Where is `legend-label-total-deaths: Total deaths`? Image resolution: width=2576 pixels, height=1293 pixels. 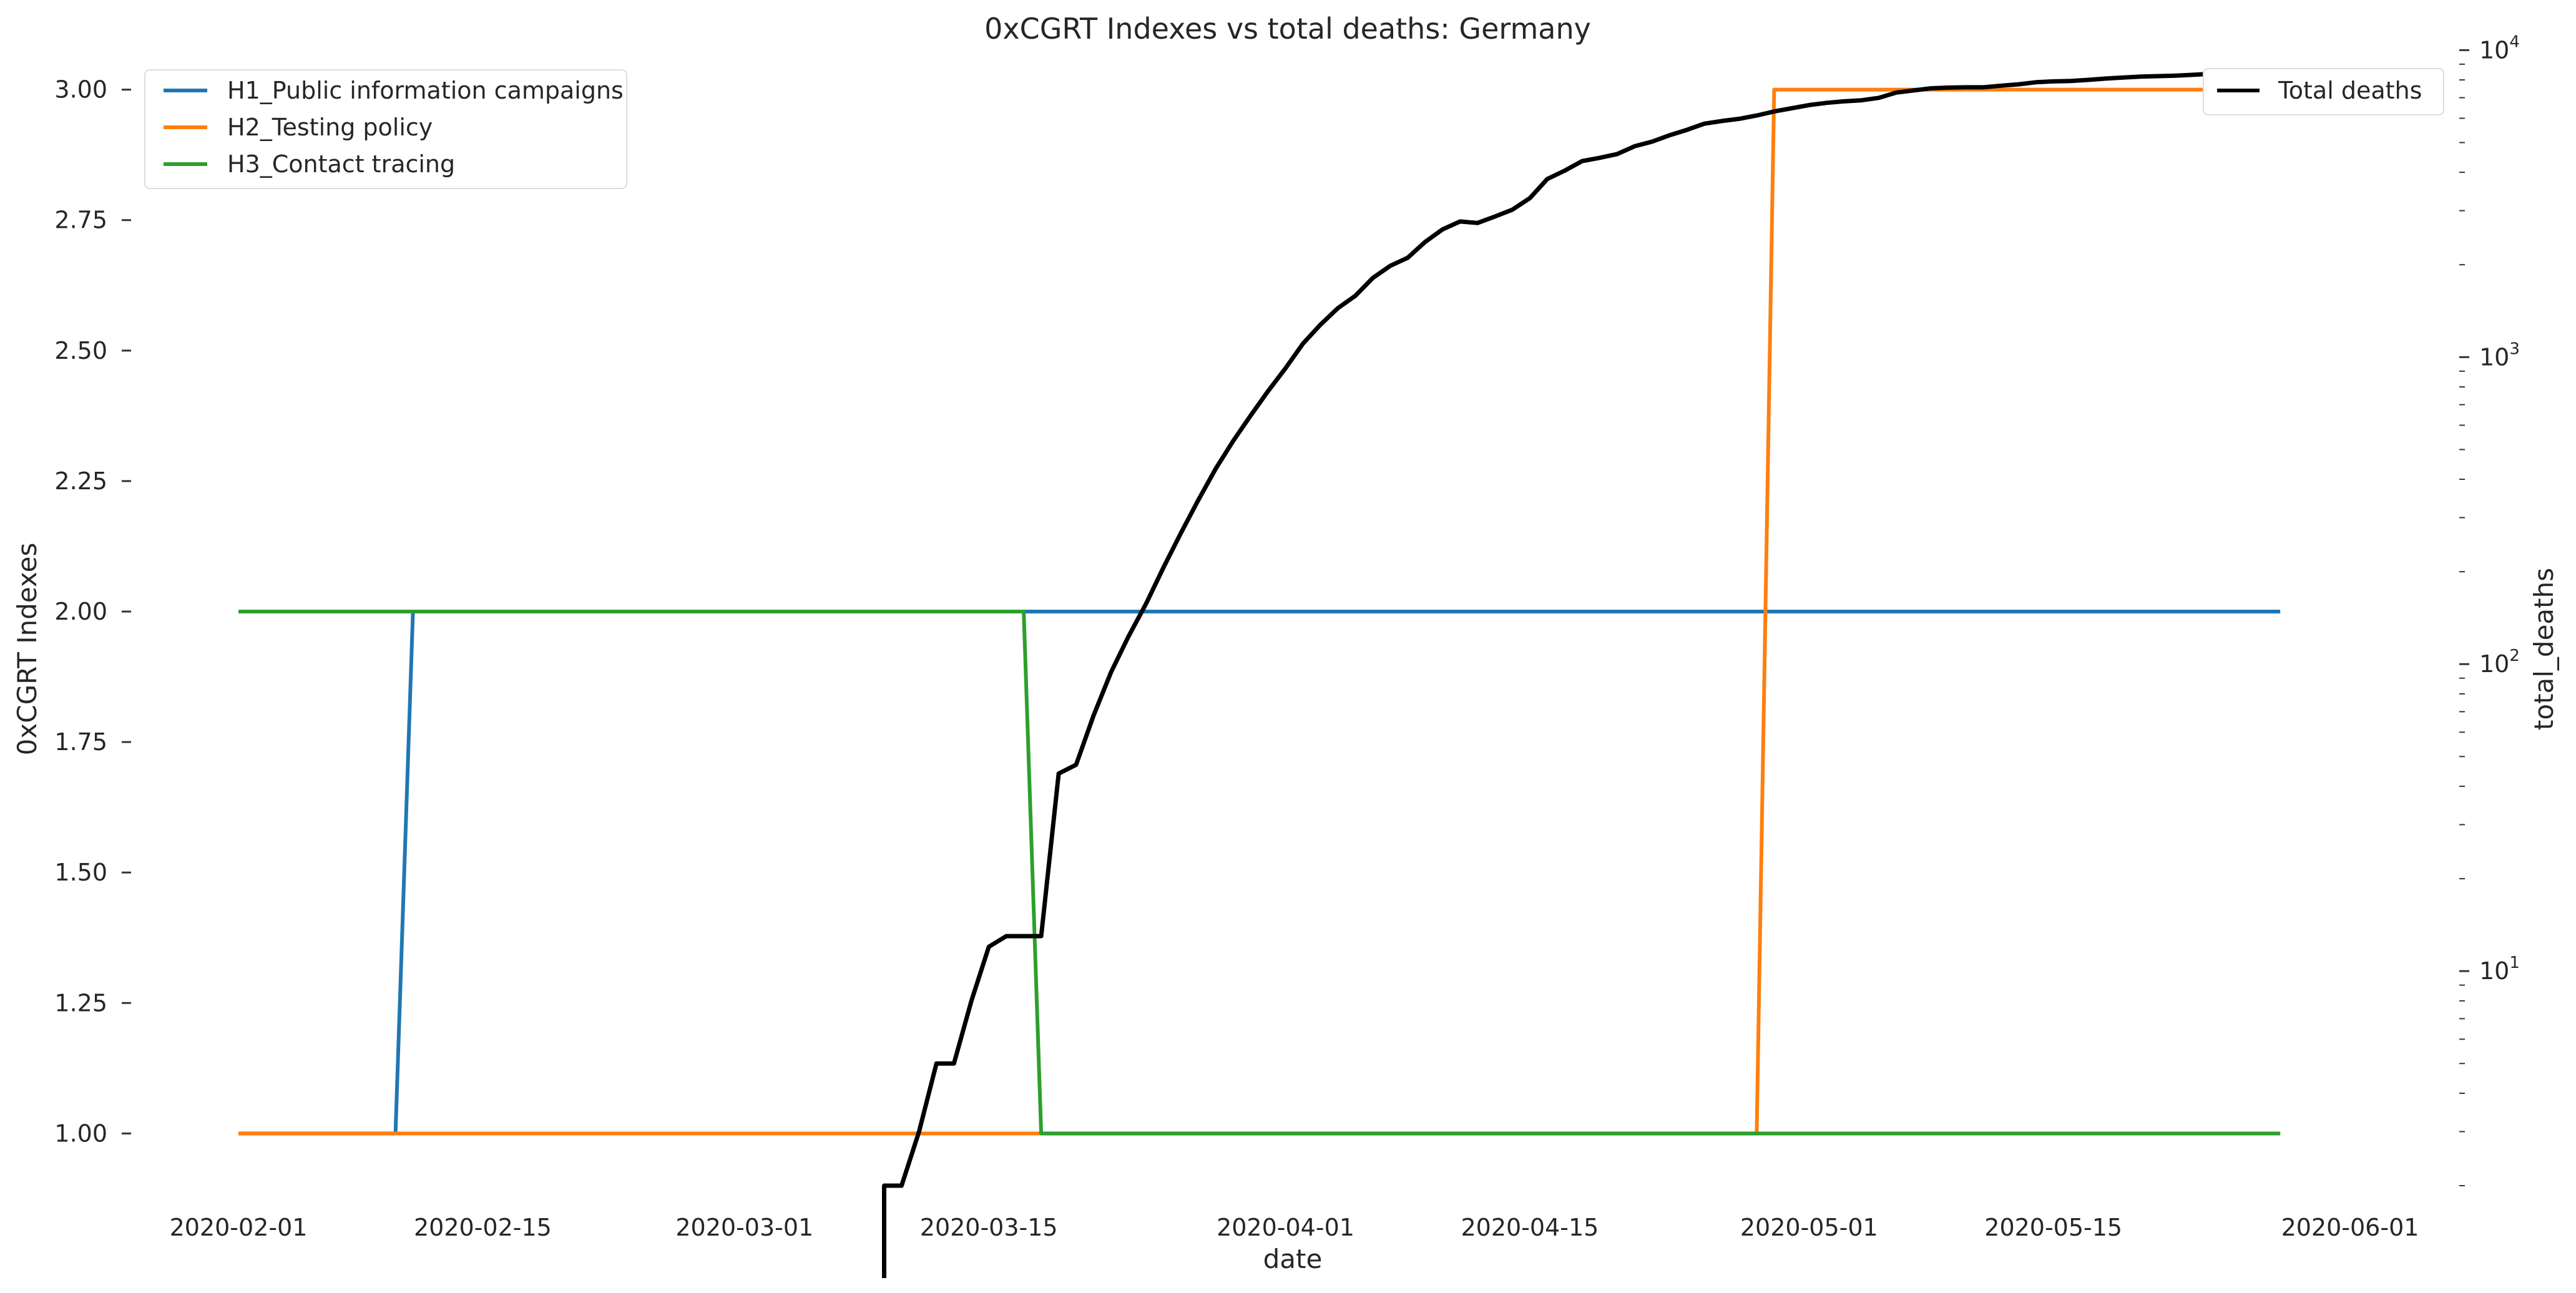
legend-label-total-deaths: Total deaths is located at coordinates (2350, 90).